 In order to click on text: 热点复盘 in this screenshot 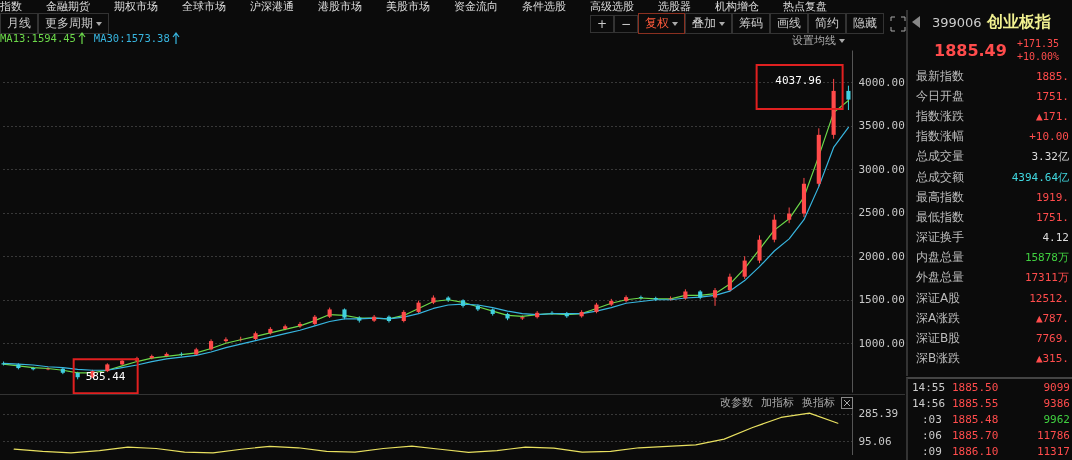, I will do `click(805, 6)`.